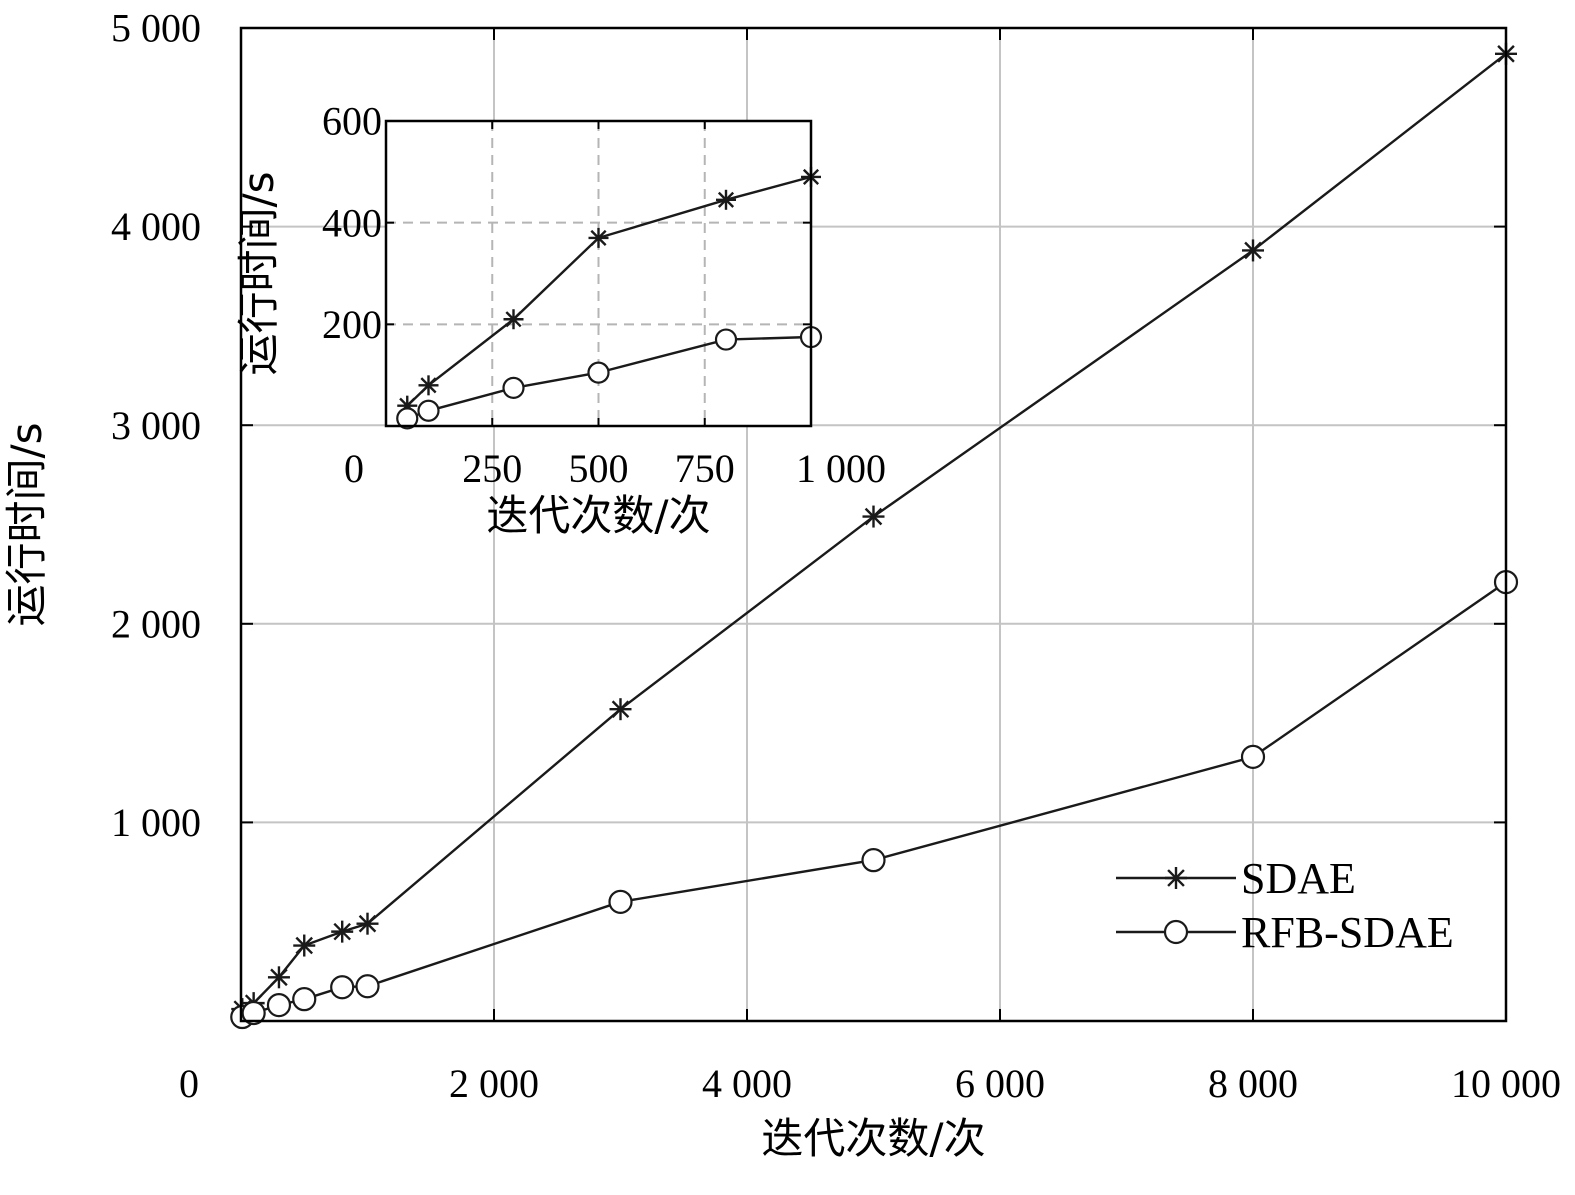 The width and height of the screenshot is (1575, 1195). What do you see at coordinates (599, 468) in the screenshot?
I see `inset-x-tick-label: 500` at bounding box center [599, 468].